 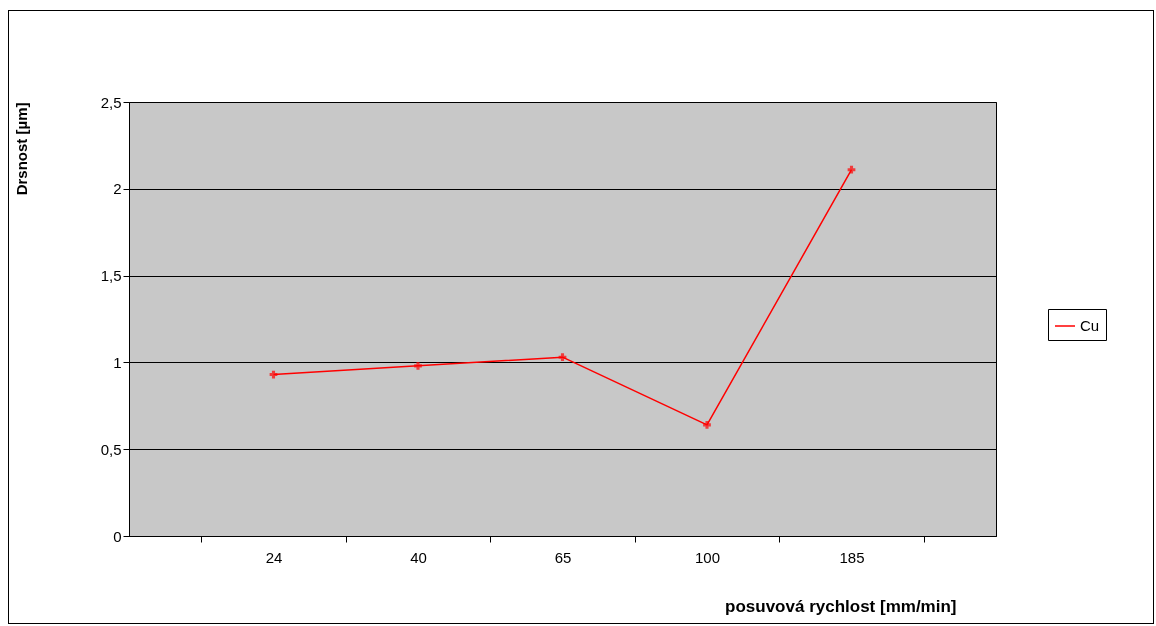 I want to click on x-tick-label: 40, so click(x=418, y=557).